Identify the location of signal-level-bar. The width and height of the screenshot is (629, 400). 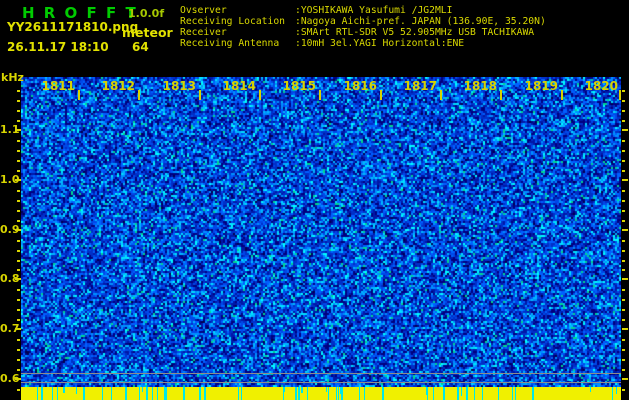
(321, 393).